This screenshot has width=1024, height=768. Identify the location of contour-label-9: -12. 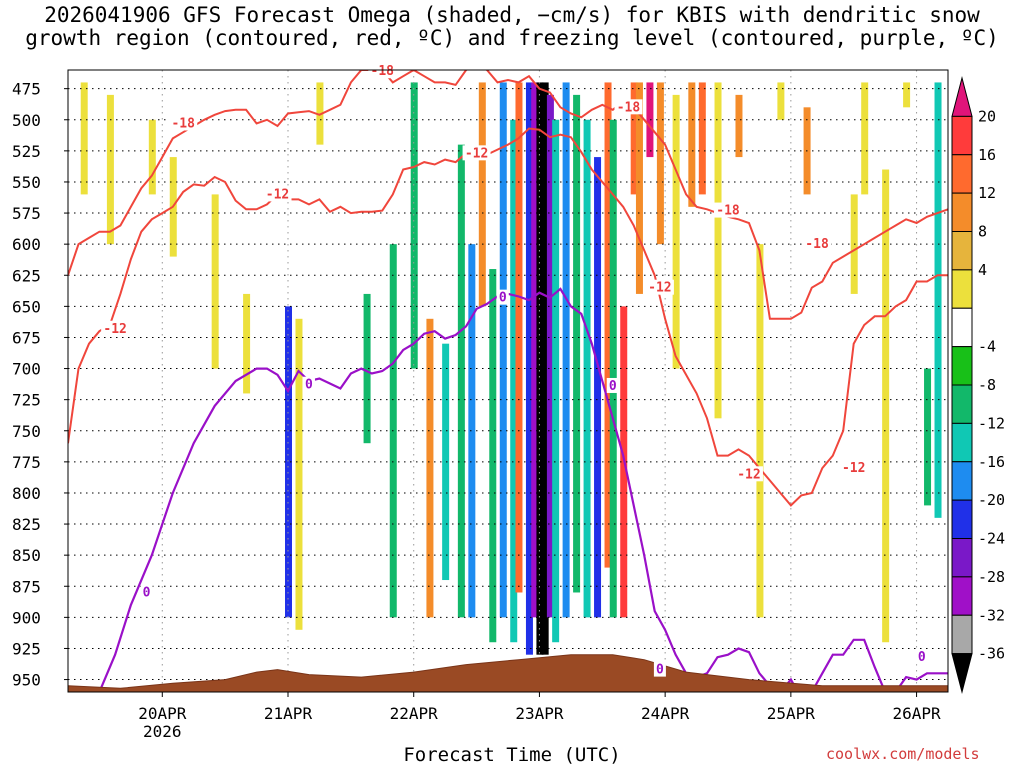
(748, 474).